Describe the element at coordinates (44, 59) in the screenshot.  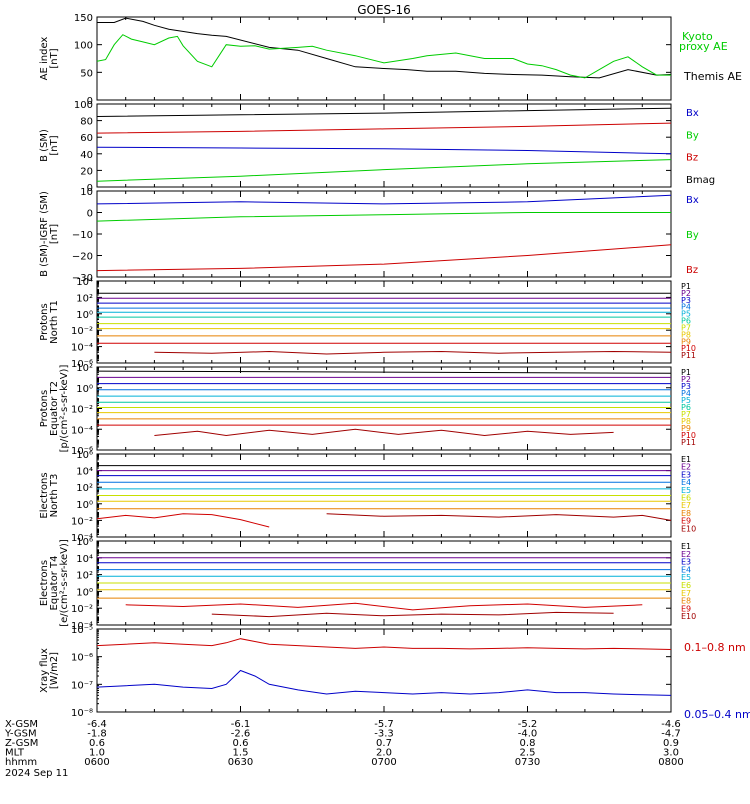
I see `y-axis-label: AE index` at that location.